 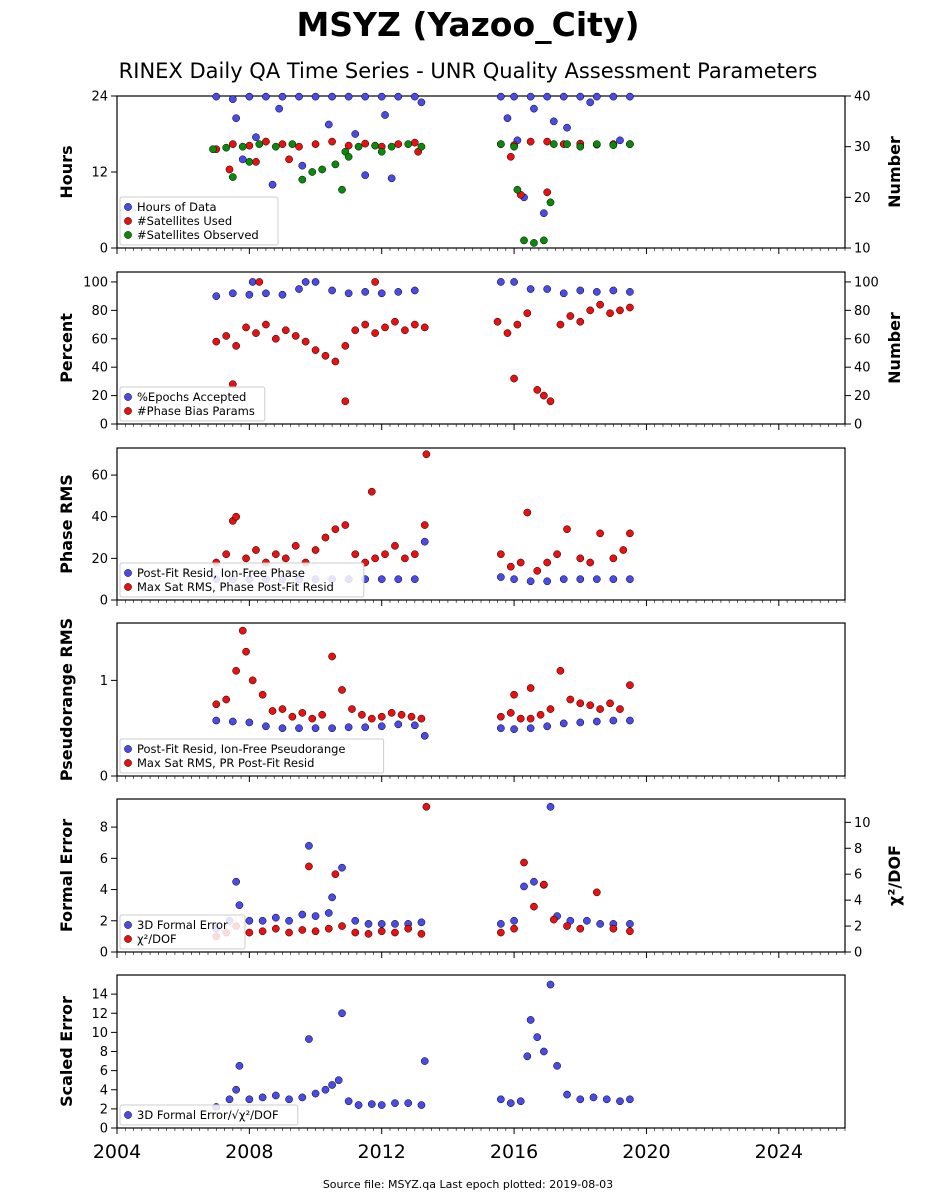 What do you see at coordinates (646, 1152) in the screenshot?
I see `x-tick-label: 2020` at bounding box center [646, 1152].